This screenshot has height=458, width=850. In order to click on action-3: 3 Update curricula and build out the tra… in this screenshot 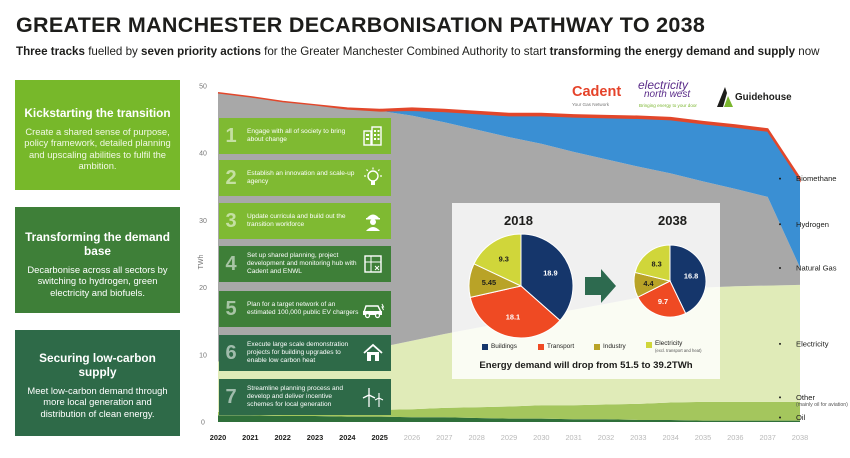, I will do `click(305, 221)`.